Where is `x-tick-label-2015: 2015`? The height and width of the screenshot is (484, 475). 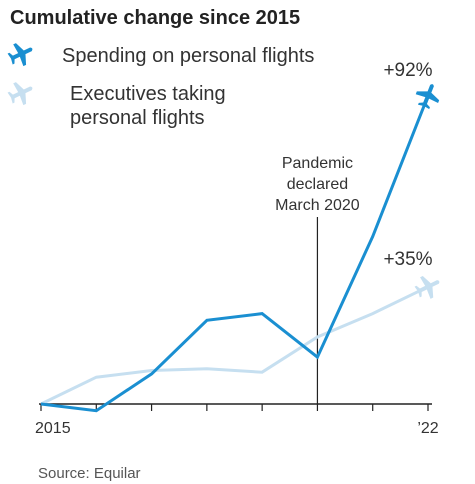 x-tick-label-2015: 2015 is located at coordinates (53, 428).